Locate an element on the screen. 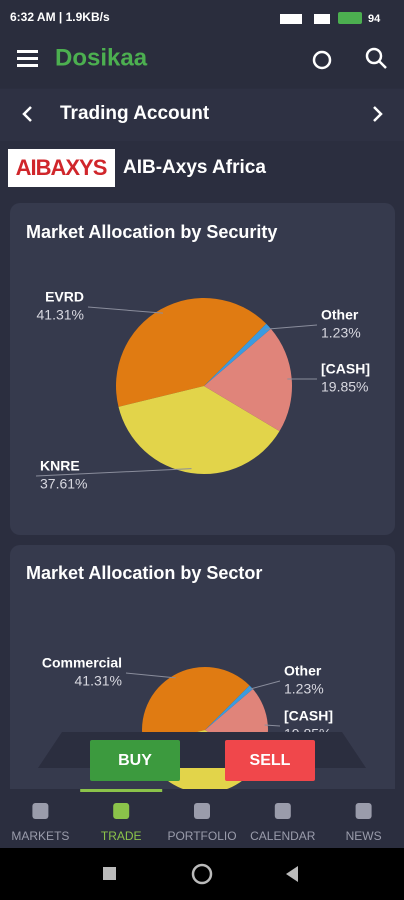  tab: NEWS is located at coordinates (364, 823).